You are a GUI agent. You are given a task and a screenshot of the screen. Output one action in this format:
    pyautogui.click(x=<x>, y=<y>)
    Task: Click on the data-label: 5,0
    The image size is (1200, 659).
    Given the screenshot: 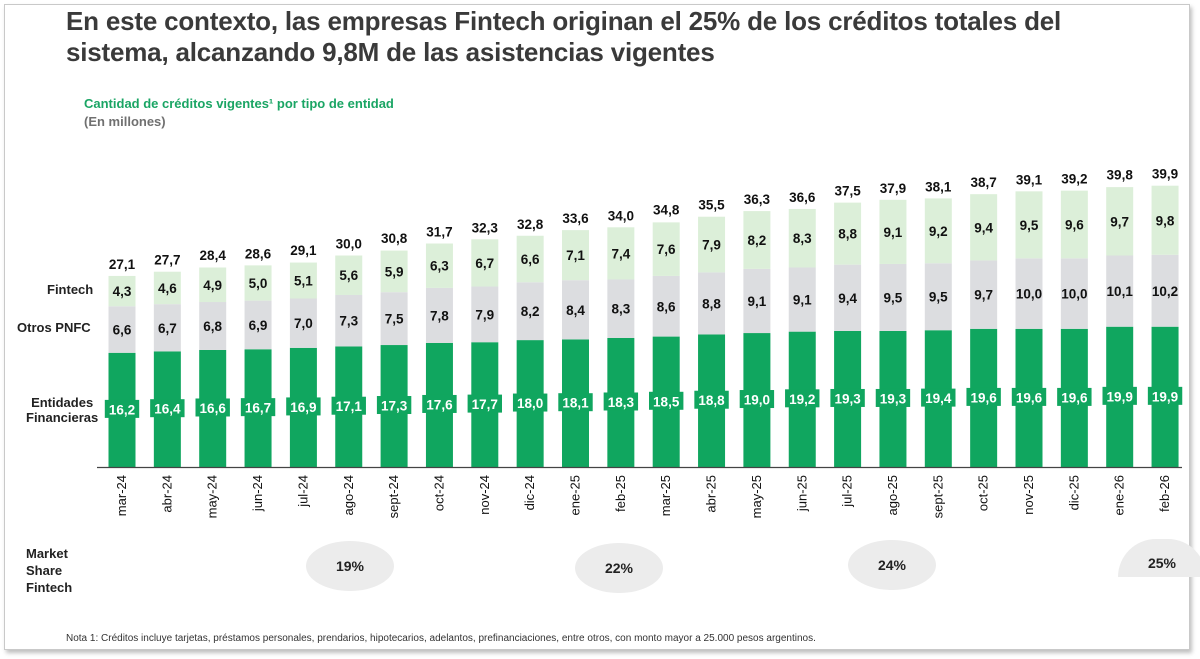 What is the action you would take?
    pyautogui.click(x=258, y=283)
    